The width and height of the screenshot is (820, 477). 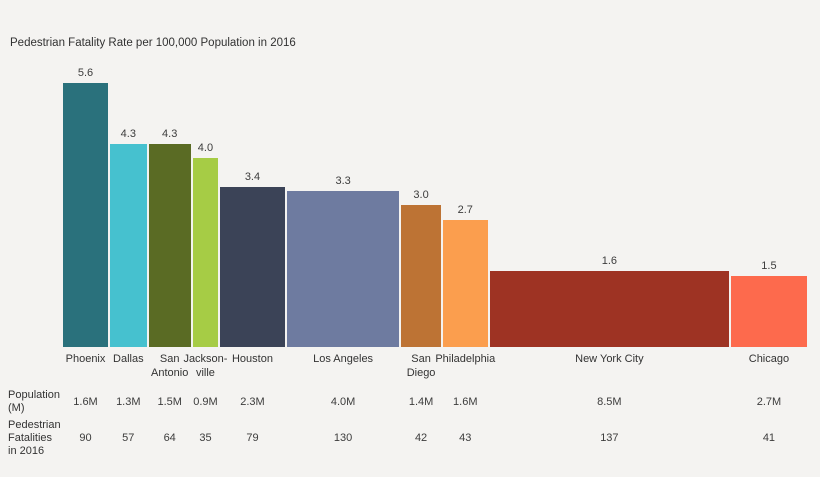 I want to click on fatalities-value-philadelphia: 43, so click(x=465, y=438).